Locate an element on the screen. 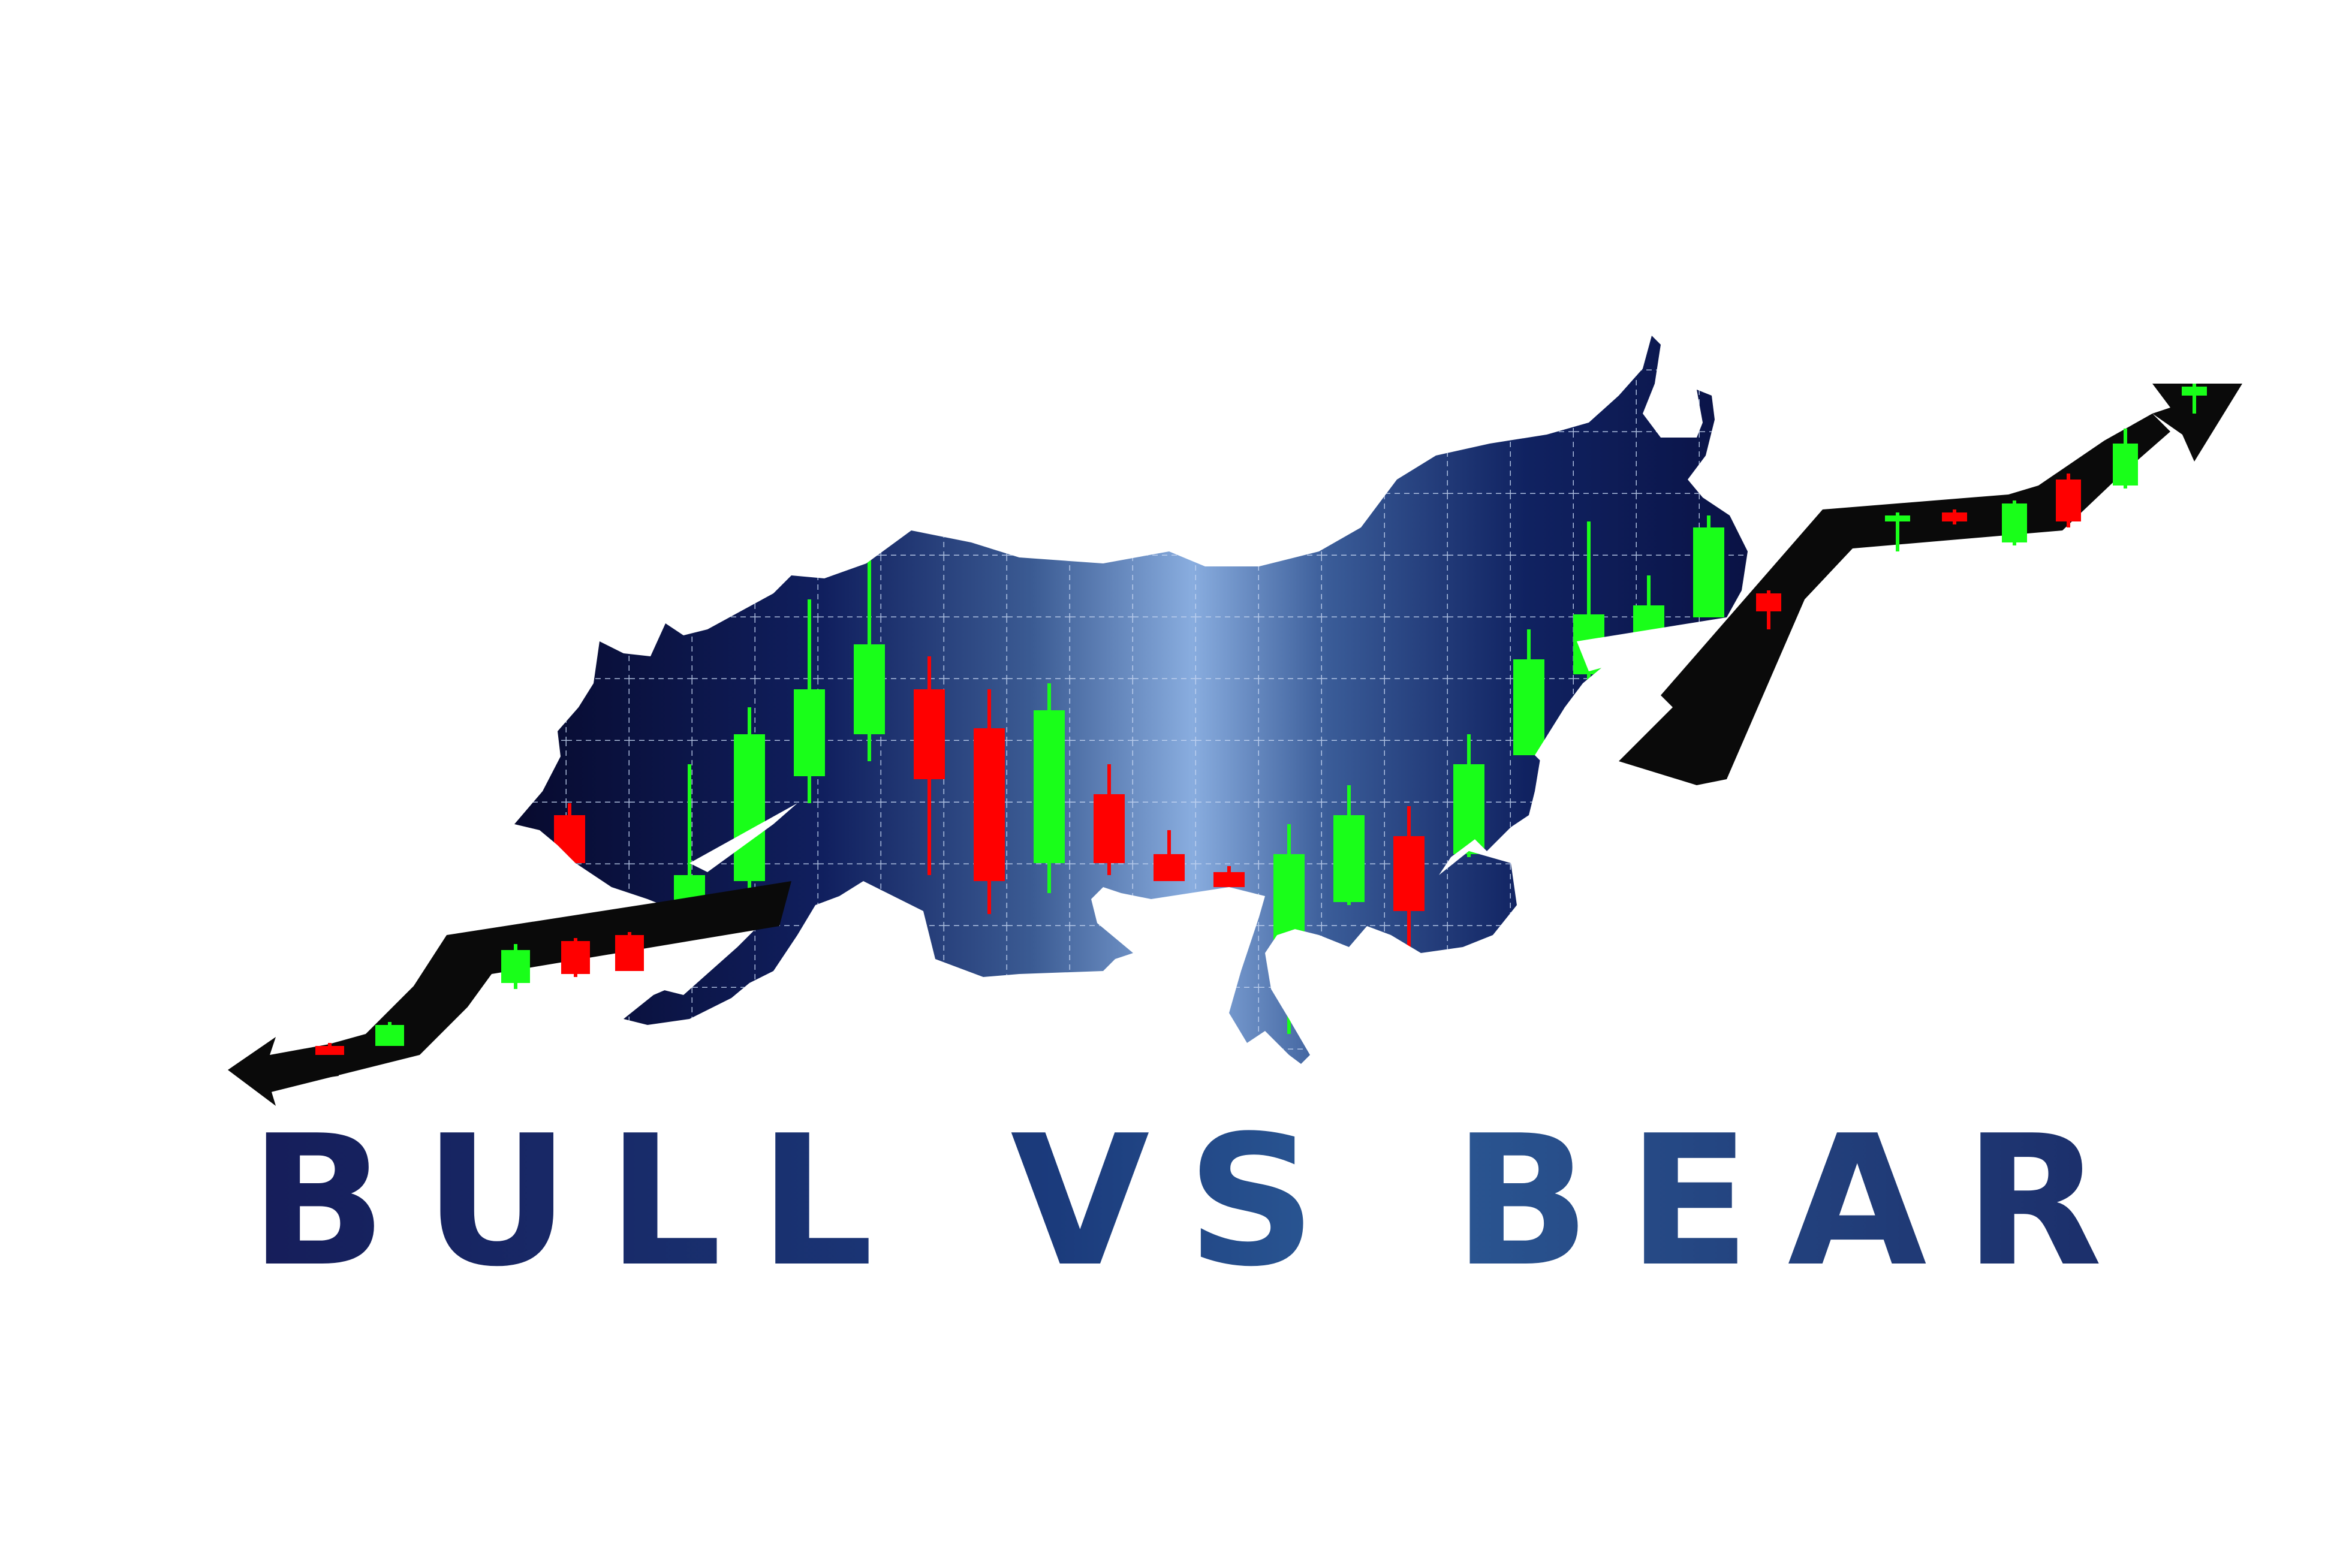  down-arrow-icon is located at coordinates (509, 993).